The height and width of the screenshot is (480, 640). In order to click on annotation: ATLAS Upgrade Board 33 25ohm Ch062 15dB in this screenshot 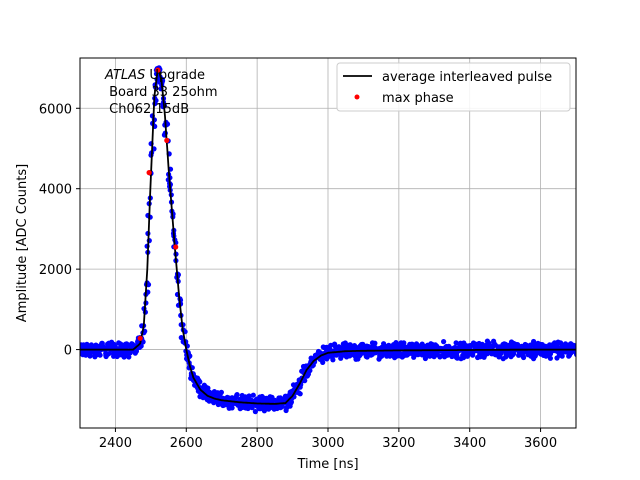, I will do `click(161, 92)`.